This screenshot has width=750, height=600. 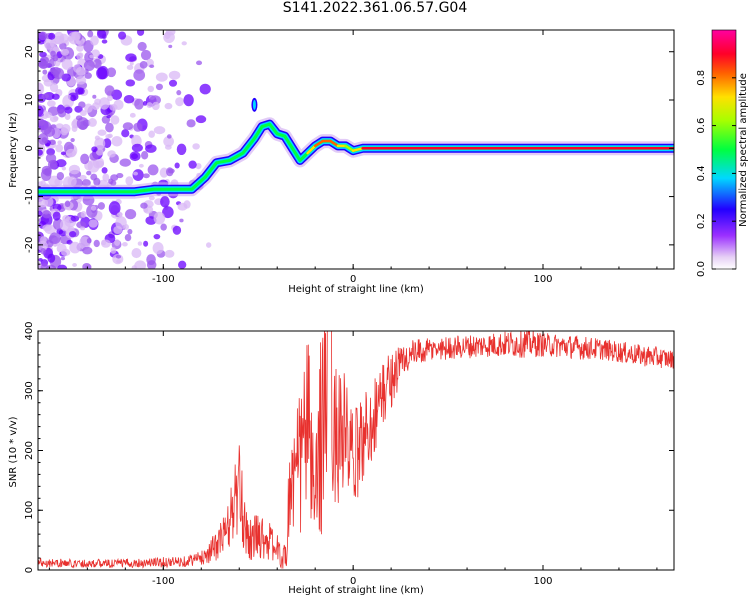 I want to click on y-tick-label: 20, so click(x=29, y=51).